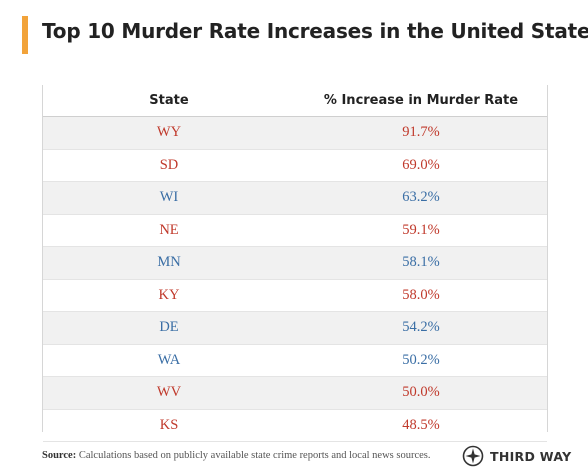  What do you see at coordinates (169, 133) in the screenshot?
I see `state-cell: WY` at bounding box center [169, 133].